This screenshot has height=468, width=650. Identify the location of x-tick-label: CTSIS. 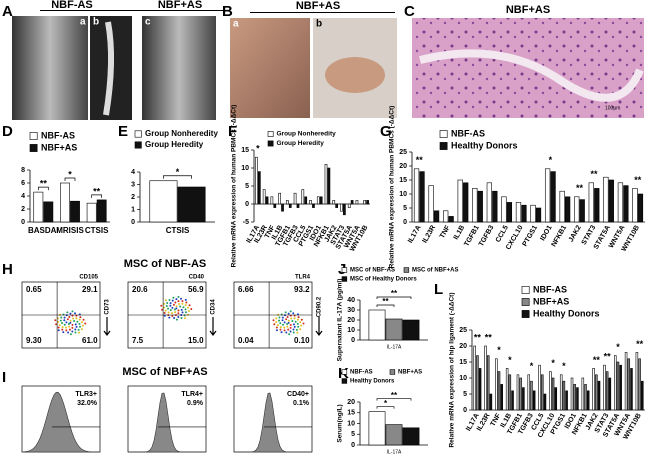
(97, 230).